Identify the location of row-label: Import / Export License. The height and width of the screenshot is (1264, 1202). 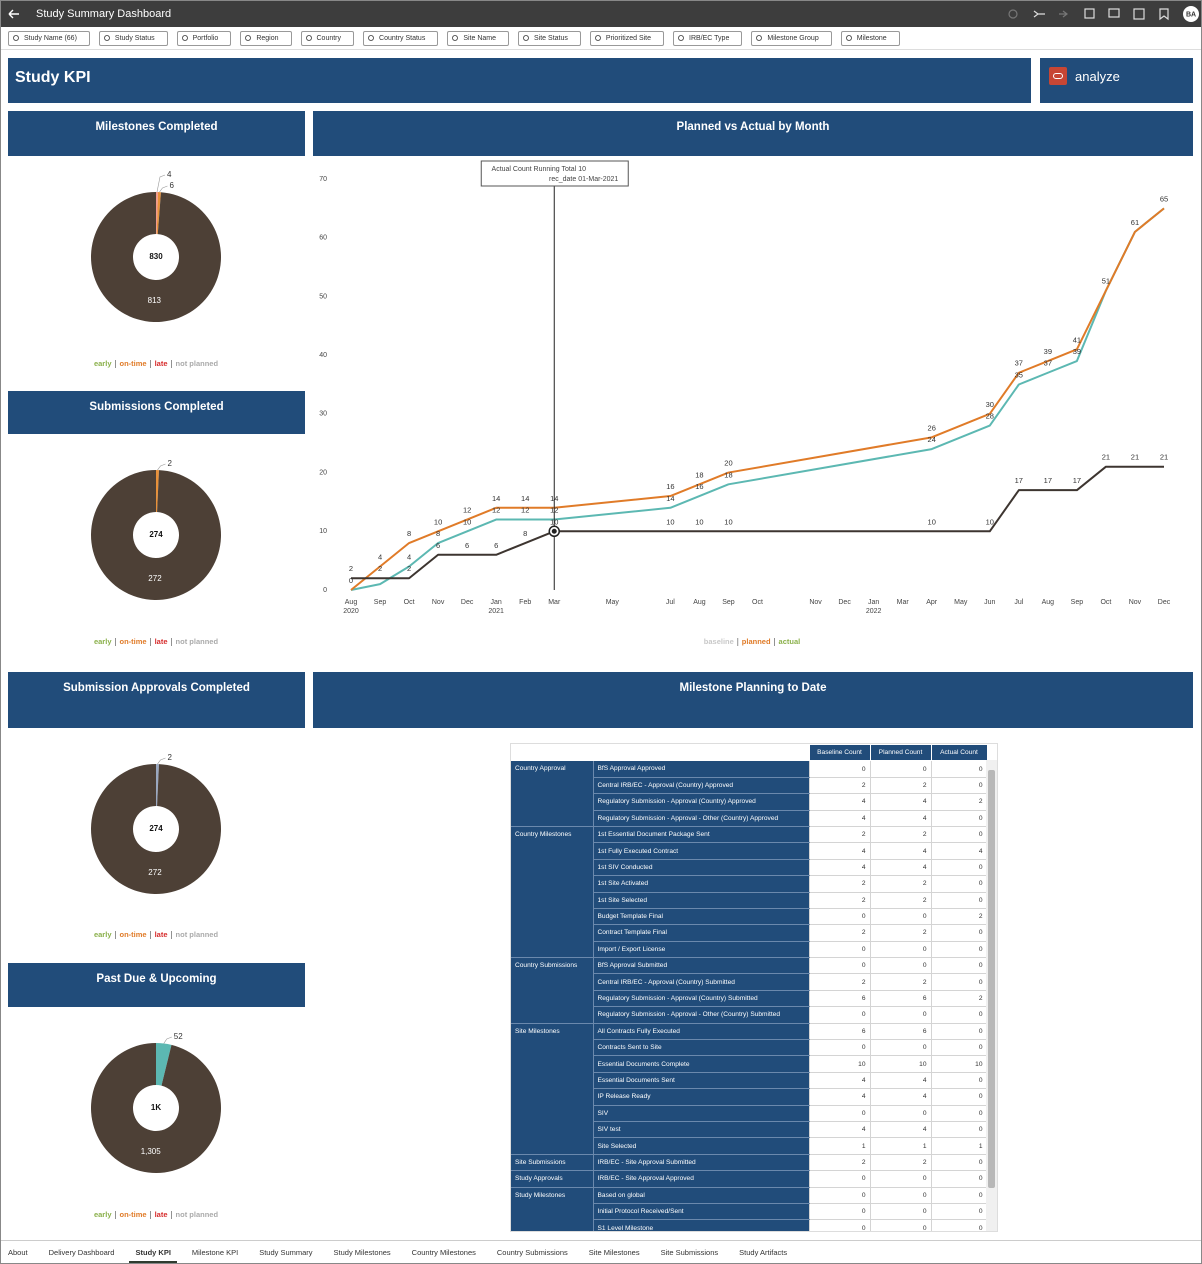
(700, 950).